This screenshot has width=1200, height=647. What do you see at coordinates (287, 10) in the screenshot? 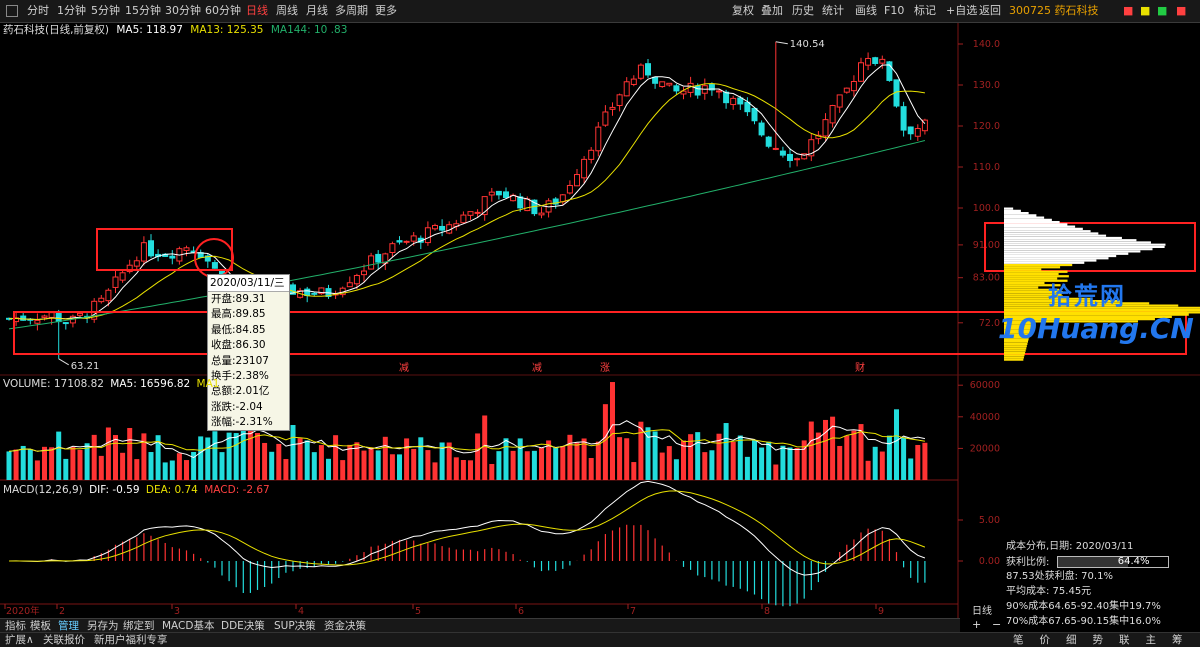
I see `period-tab-7: 周线` at bounding box center [287, 10].